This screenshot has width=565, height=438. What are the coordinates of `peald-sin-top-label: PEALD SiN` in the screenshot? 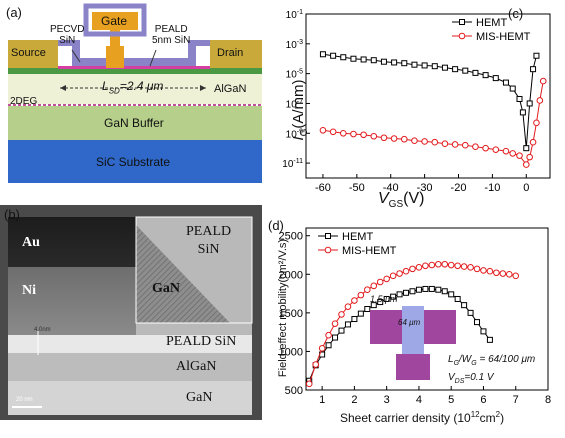 It's located at (209, 240).